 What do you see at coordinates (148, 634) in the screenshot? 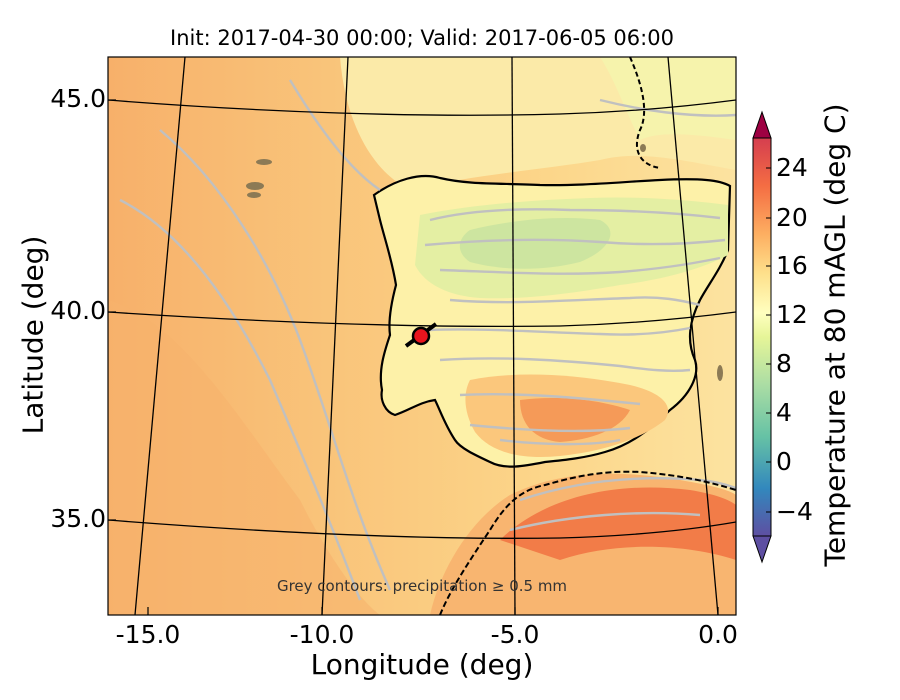
I see `lon-tick-minus-15: -15.0` at bounding box center [148, 634].